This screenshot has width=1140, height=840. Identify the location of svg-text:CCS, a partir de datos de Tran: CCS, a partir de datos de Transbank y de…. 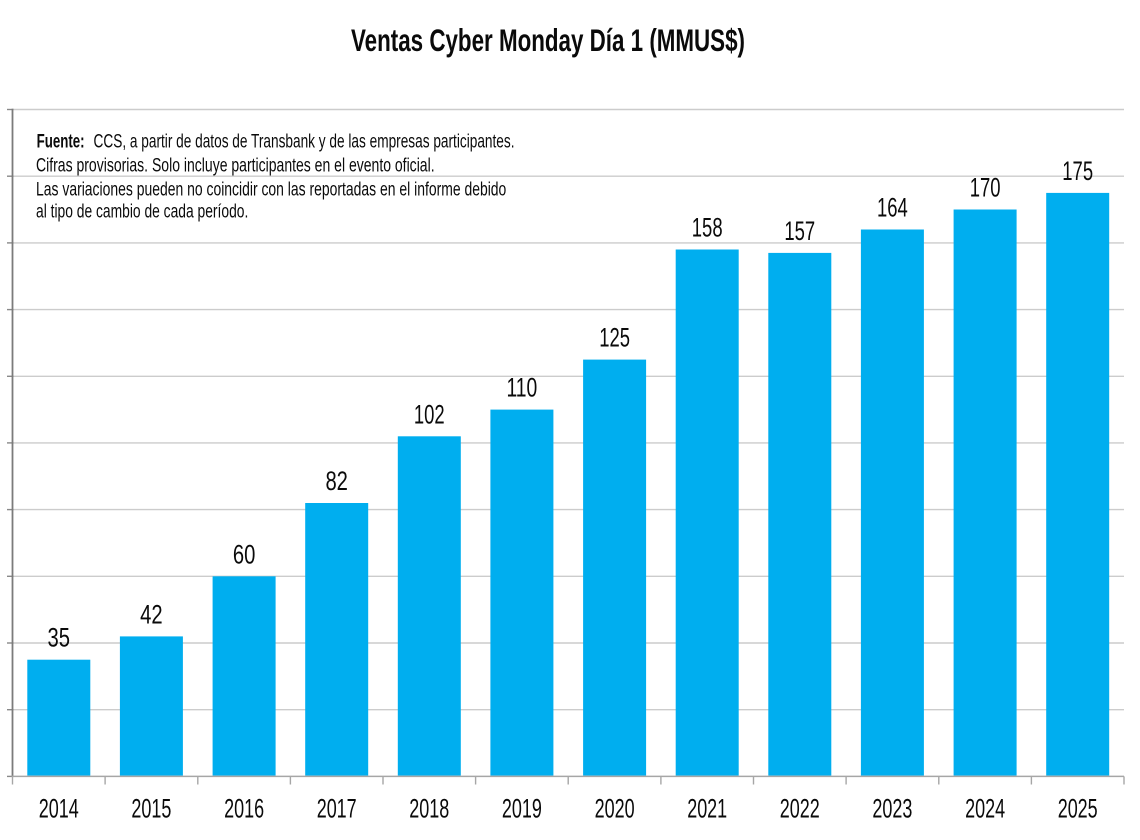
(304, 141).